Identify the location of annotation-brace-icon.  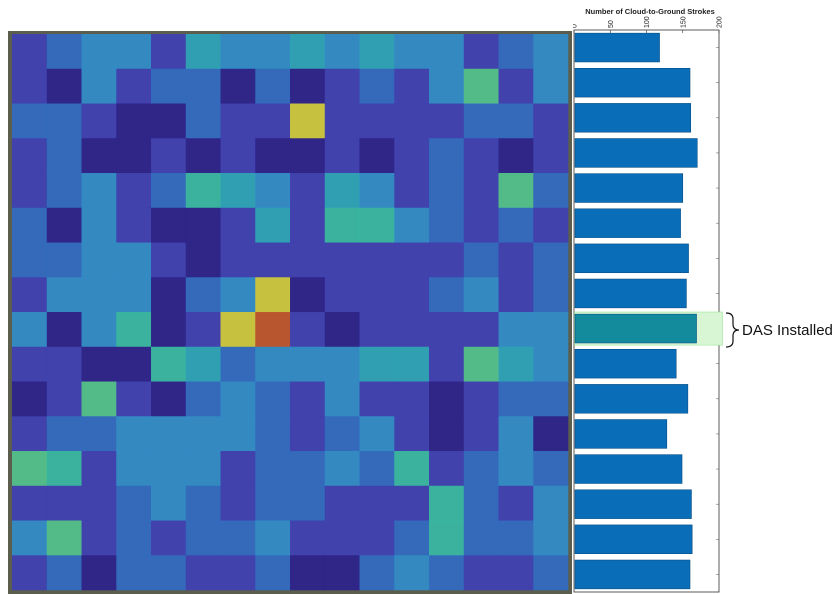
(732, 330).